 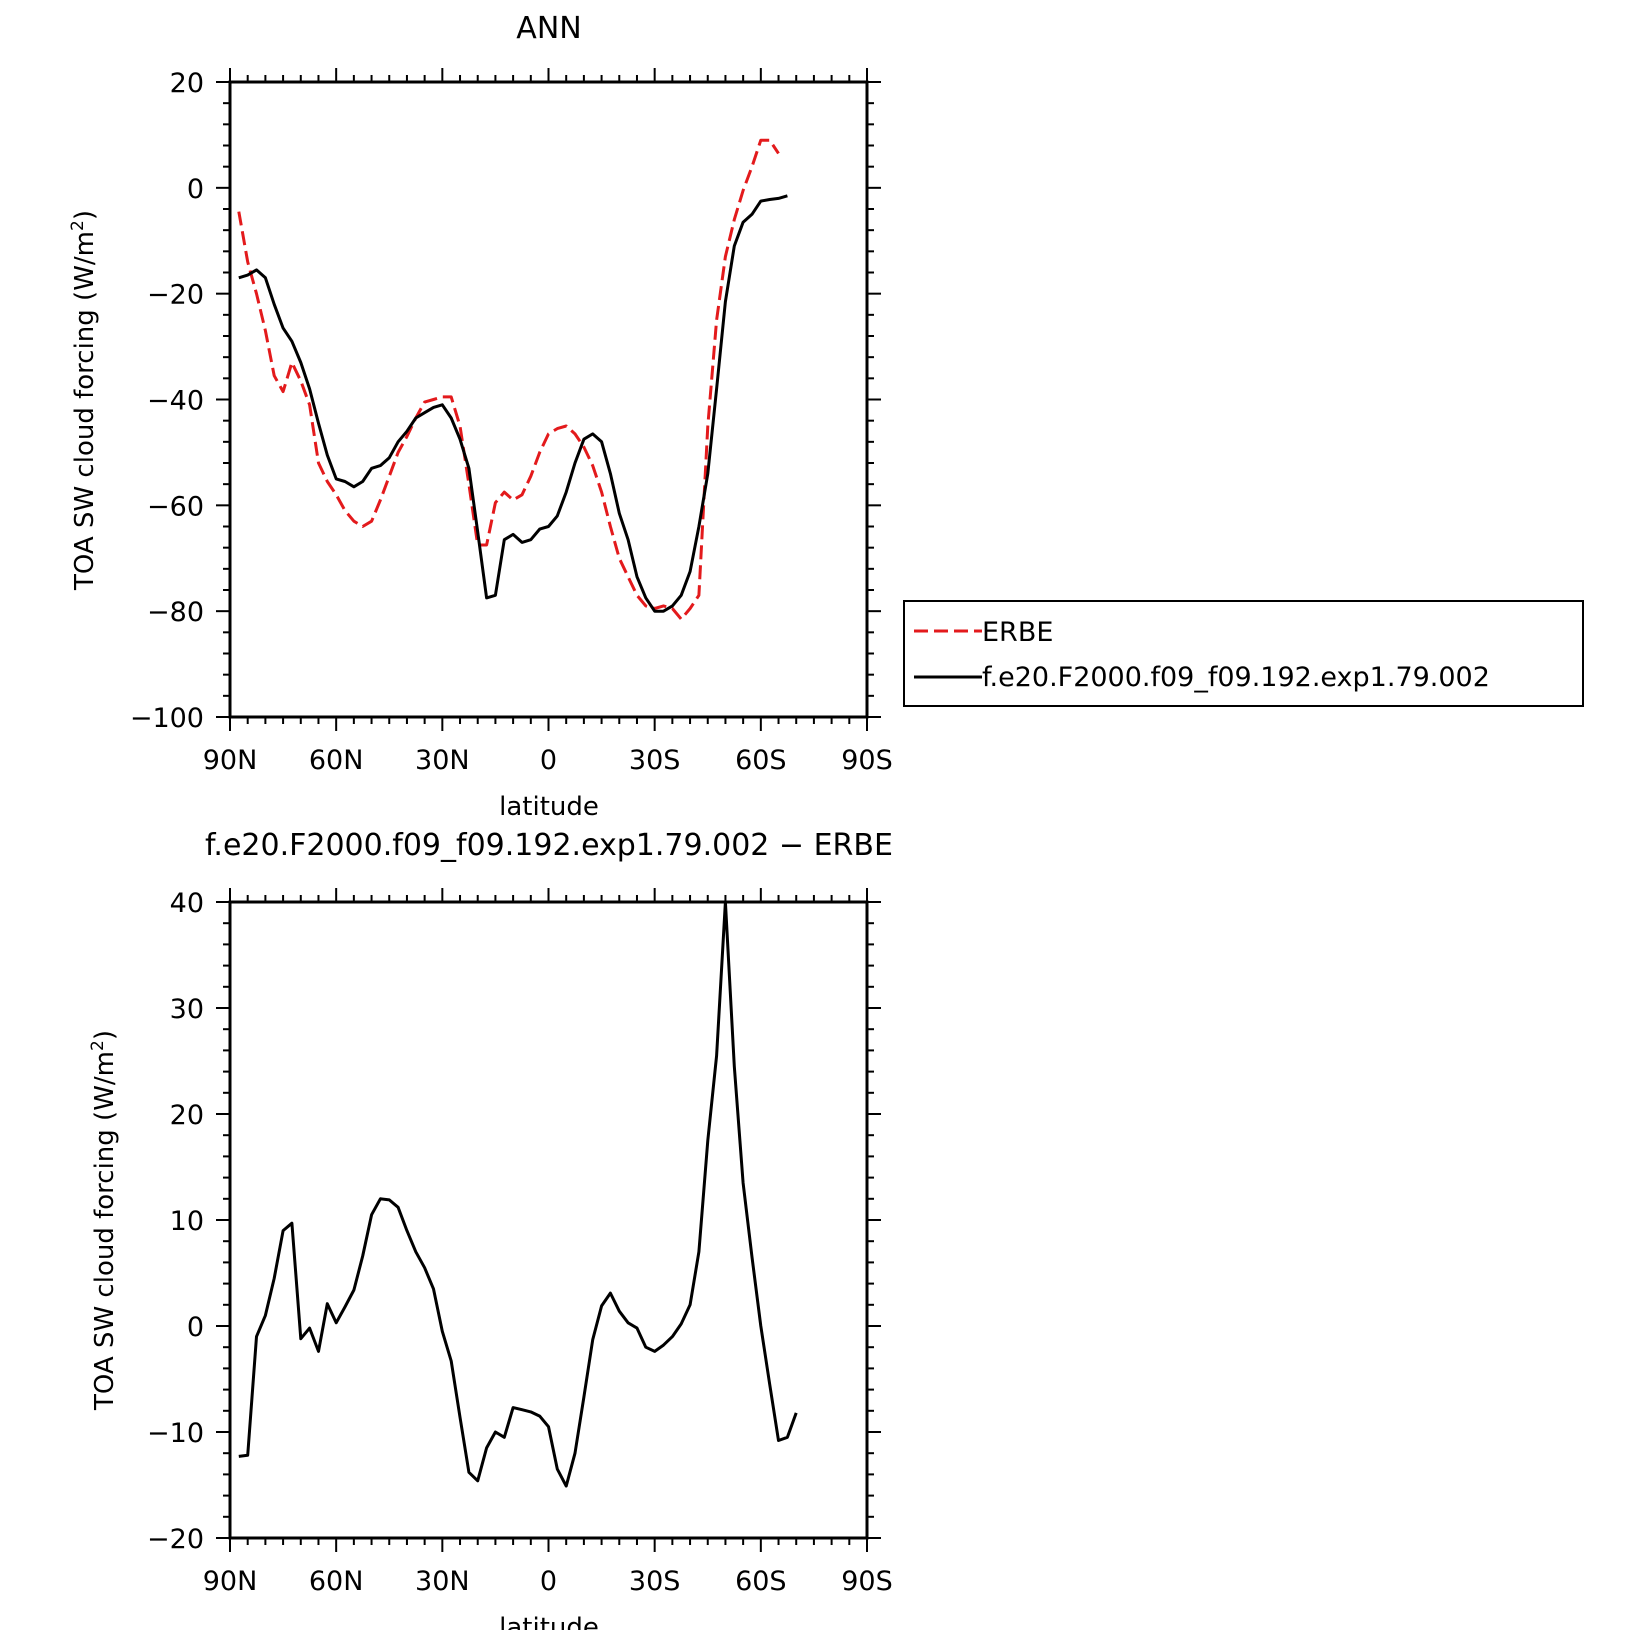 I want to click on top-y-tick-label: −80, so click(x=175, y=612).